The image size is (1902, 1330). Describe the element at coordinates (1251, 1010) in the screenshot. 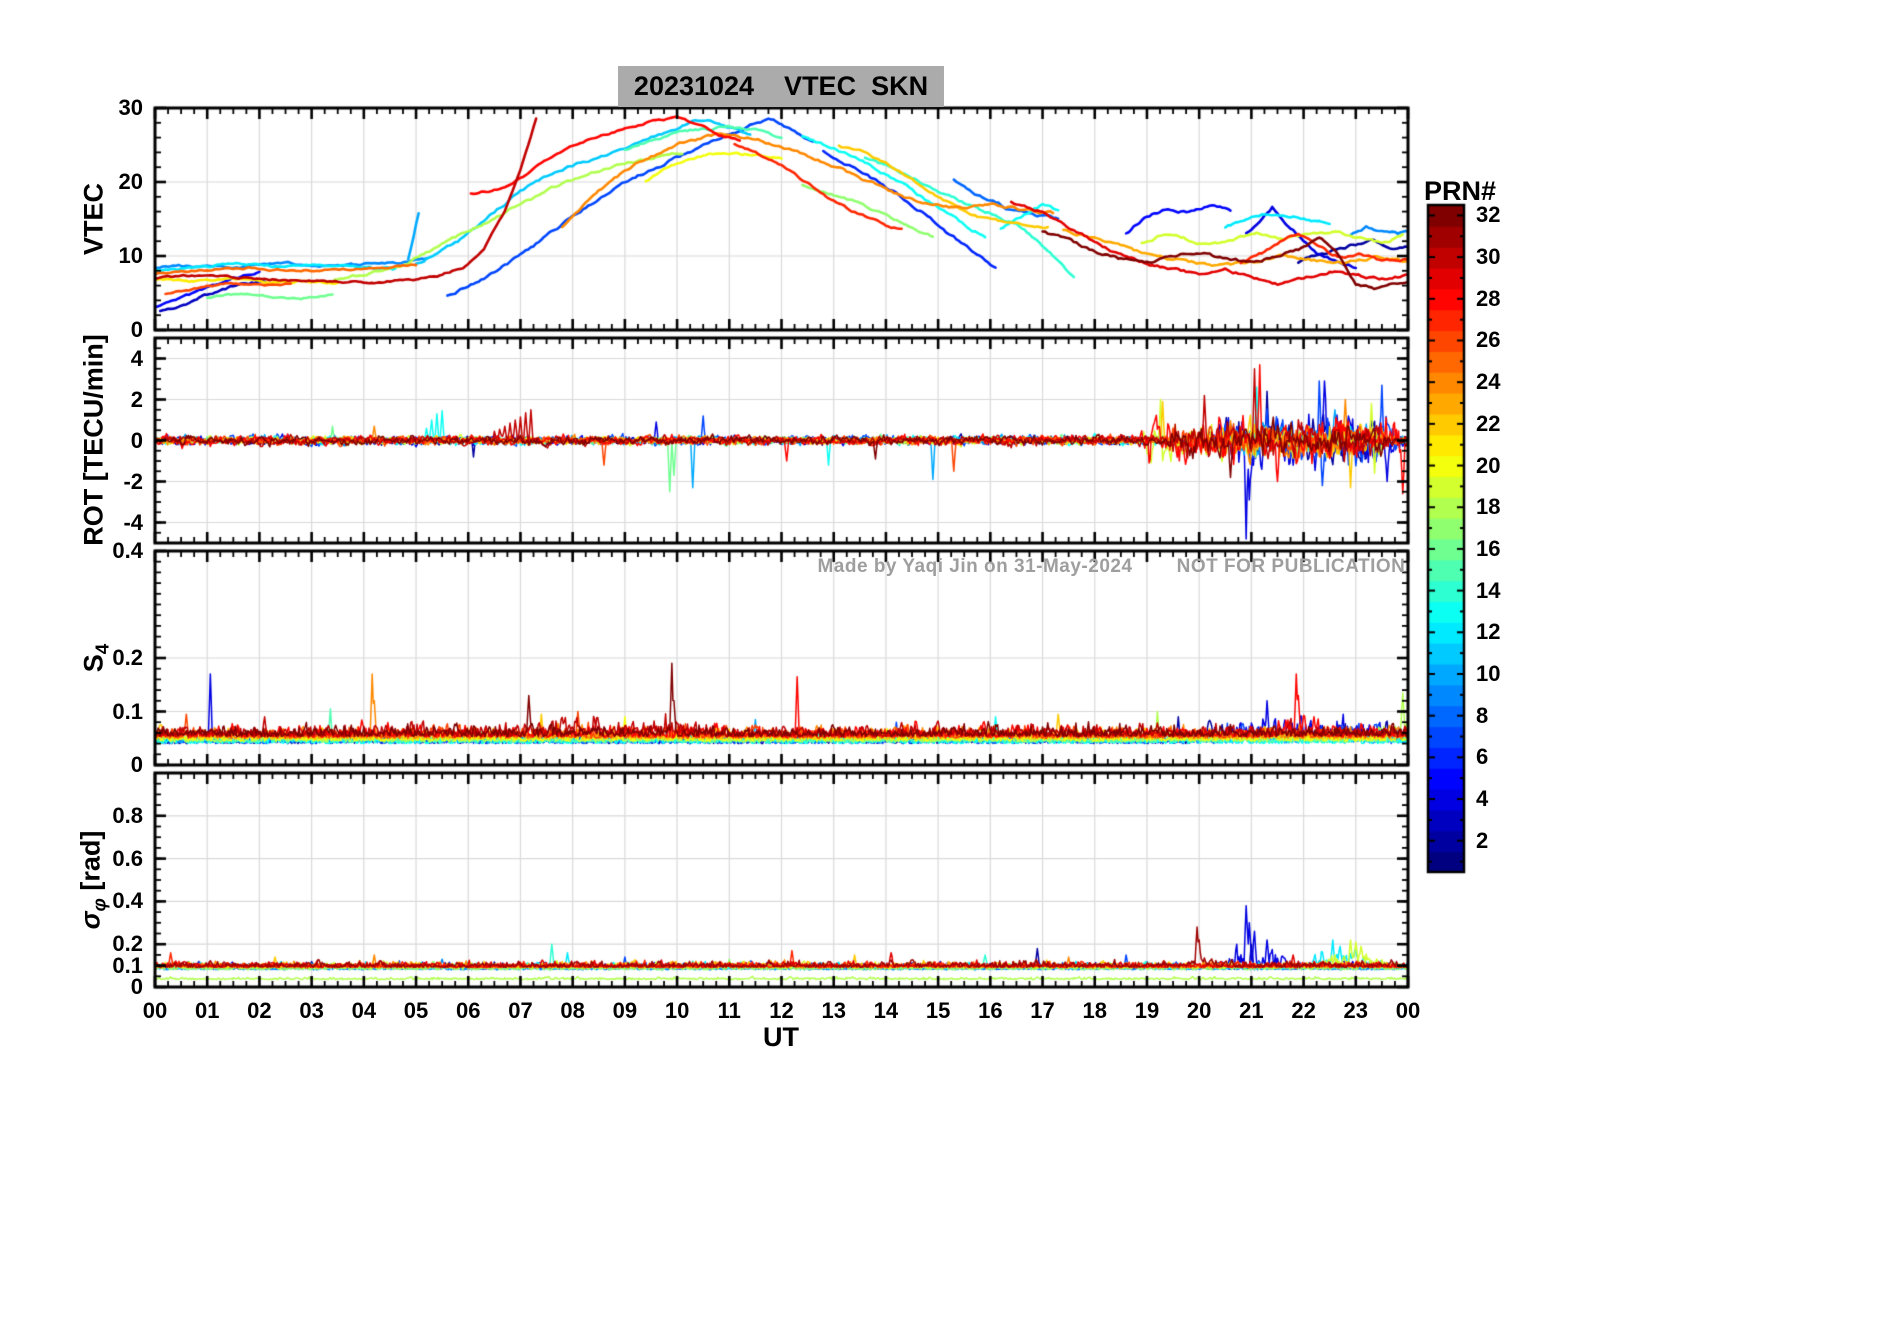

I see `x-tick-label: 21` at that location.